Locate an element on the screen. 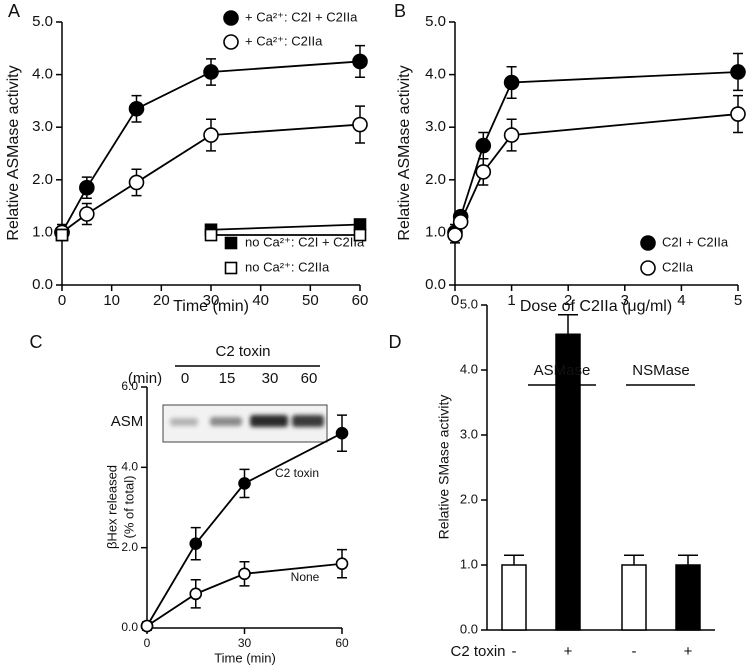 Image resolution: width=750 pixels, height=668 pixels. treatment-label: C2 toxin is located at coordinates (477, 651).